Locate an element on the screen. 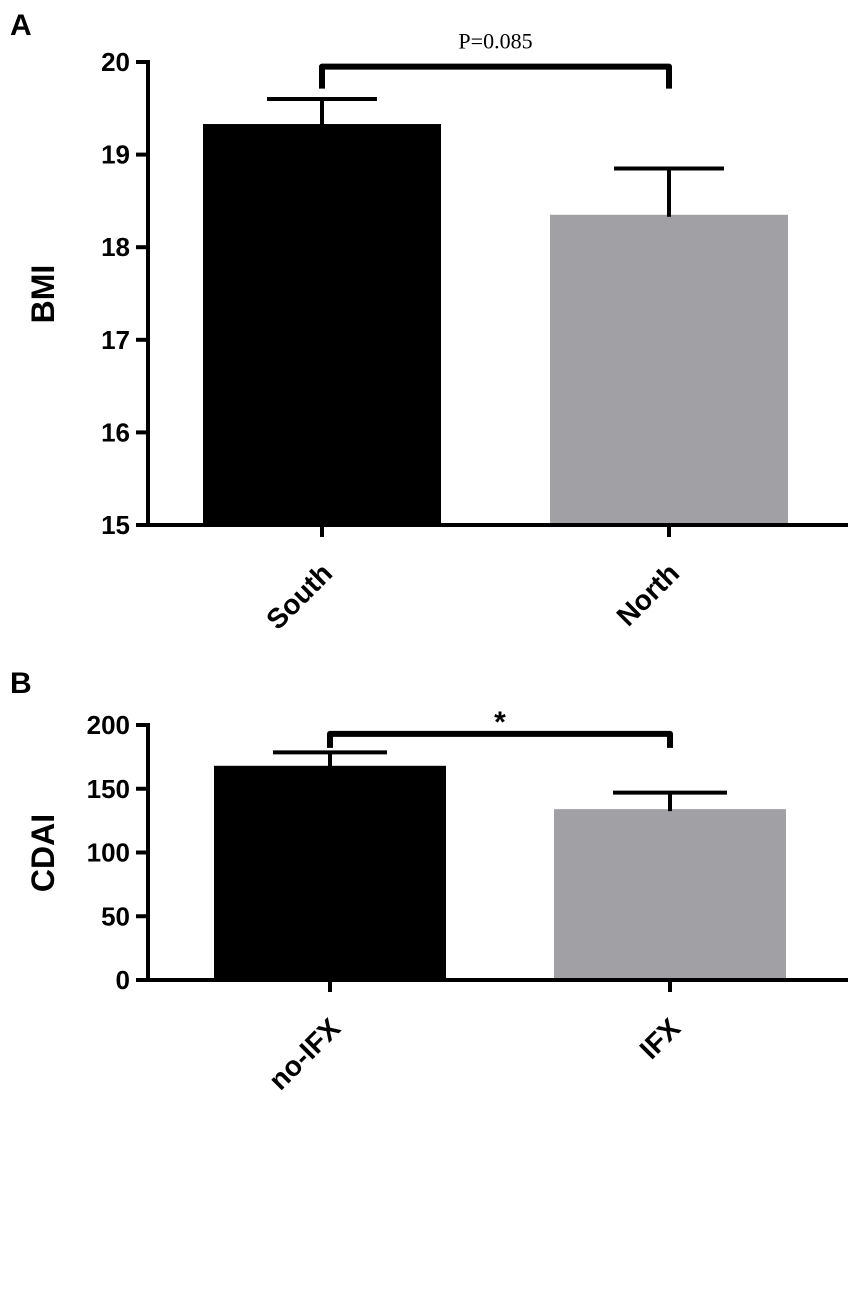 This screenshot has width=851, height=1299. error-bar-south is located at coordinates (322, 112).